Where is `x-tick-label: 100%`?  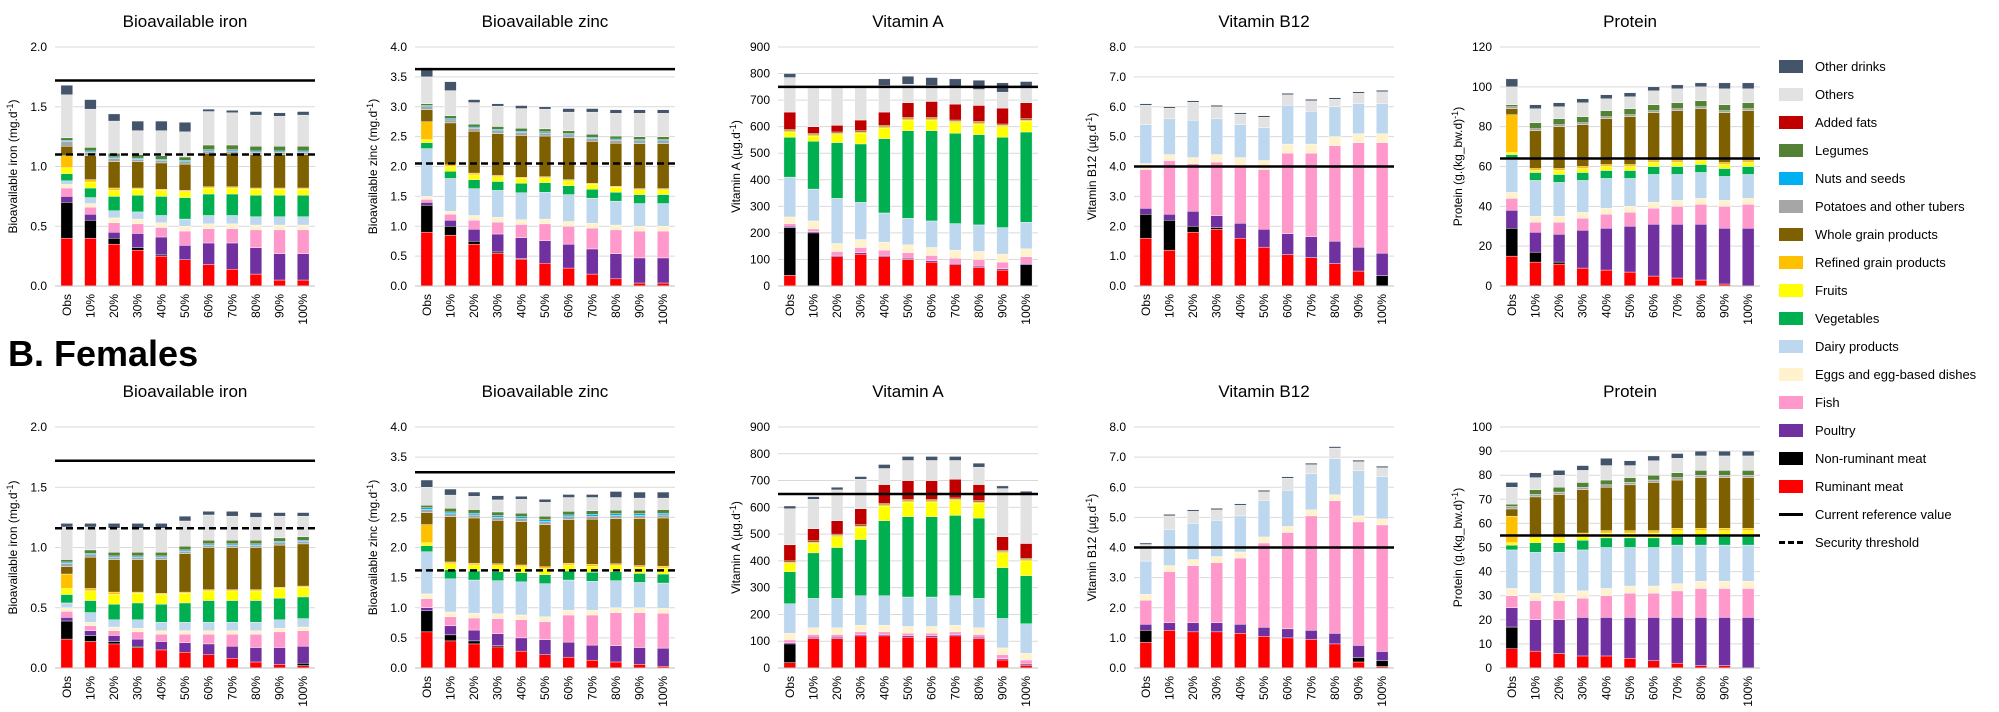
x-tick-label: 100% is located at coordinates (1026, 309).